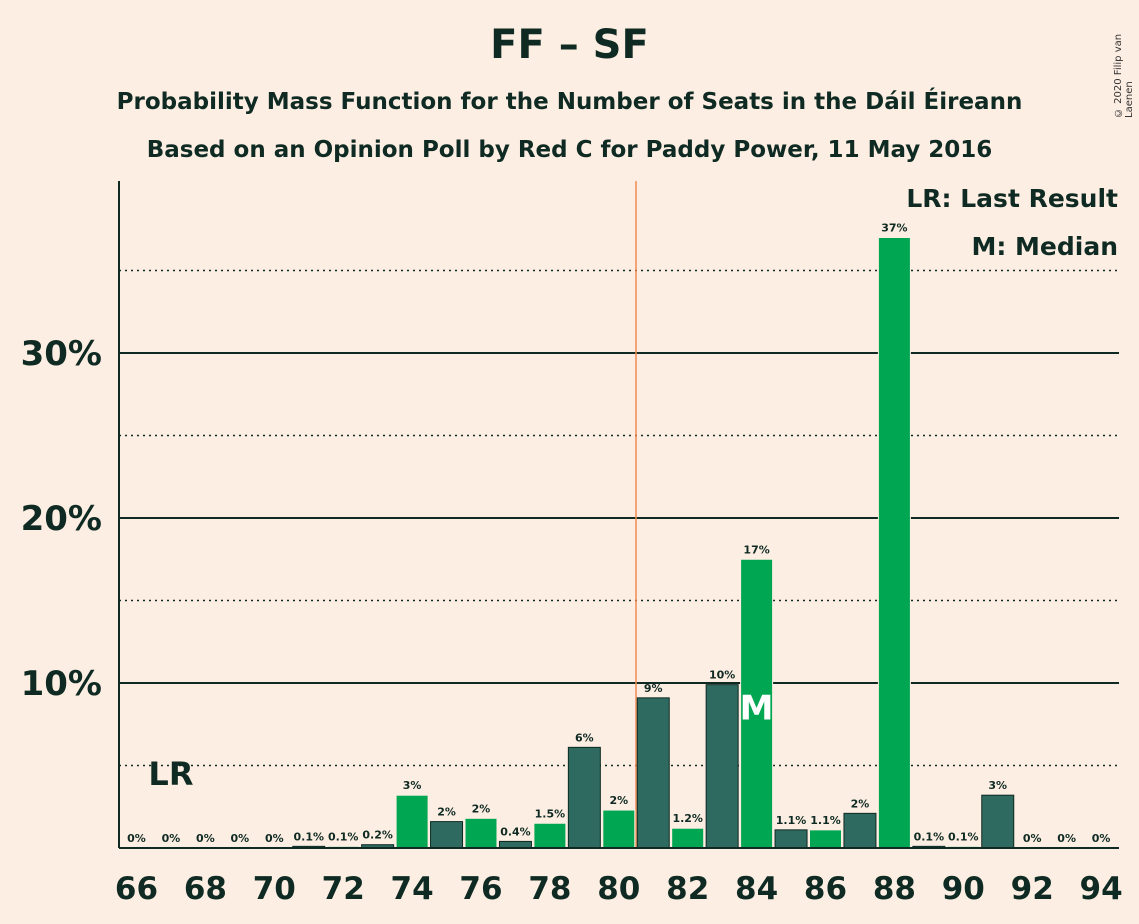 This screenshot has height=924, width=1139. Describe the element at coordinates (274, 838) in the screenshot. I see `bar-label-seat-70: 0%` at that location.